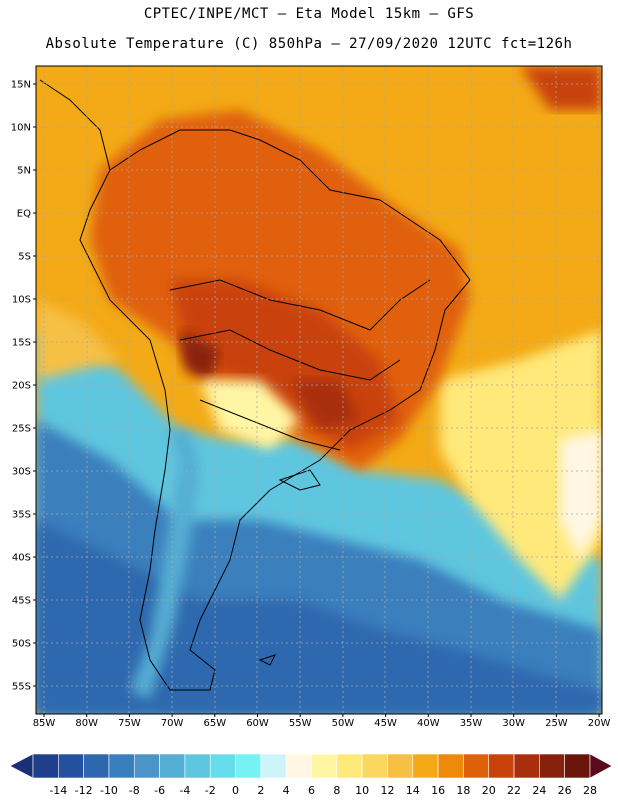 This screenshot has height=800, width=618. What do you see at coordinates (513, 723) in the screenshot?
I see `lon-tick-label: 30W` at bounding box center [513, 723].